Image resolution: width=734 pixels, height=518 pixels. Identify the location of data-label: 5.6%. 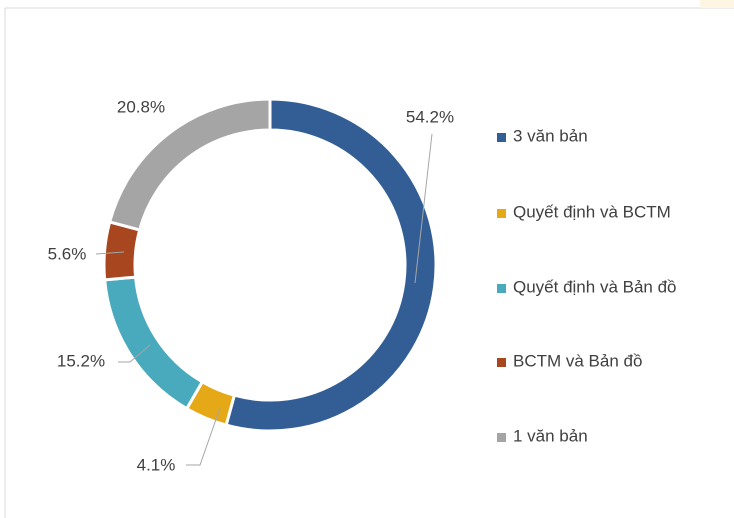
(67, 253).